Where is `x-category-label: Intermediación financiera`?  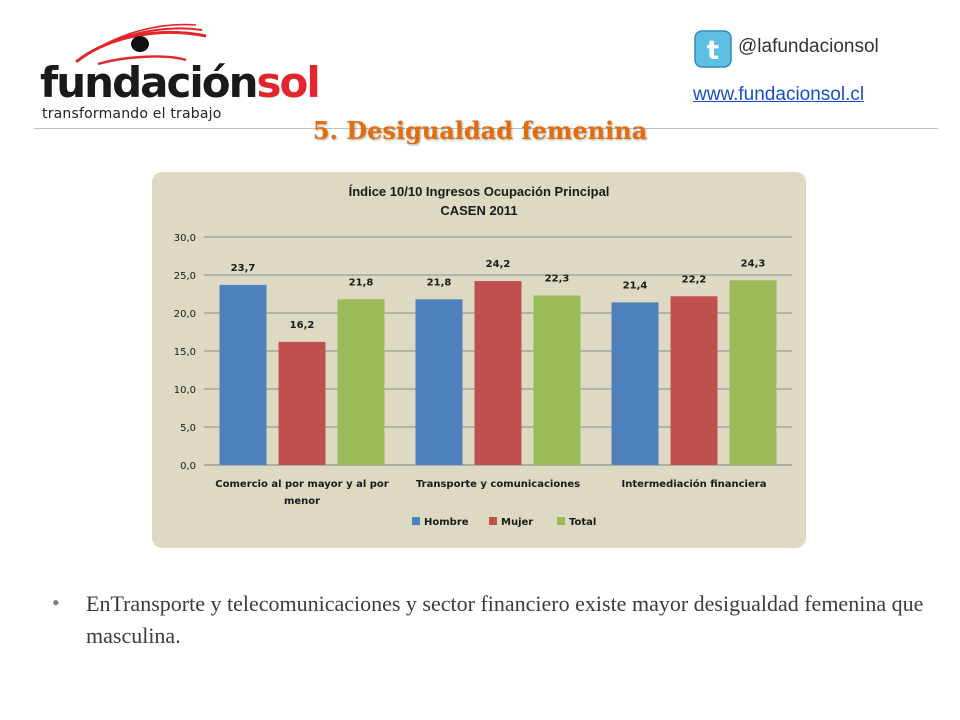 x-category-label: Intermediación financiera is located at coordinates (694, 484).